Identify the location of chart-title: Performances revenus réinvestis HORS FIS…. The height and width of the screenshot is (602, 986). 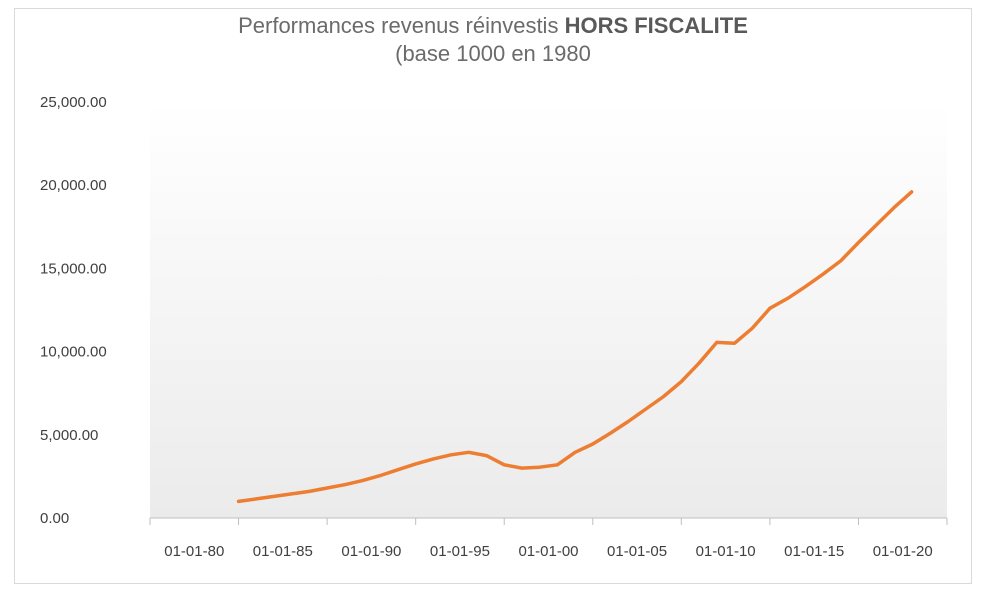
(493, 40).